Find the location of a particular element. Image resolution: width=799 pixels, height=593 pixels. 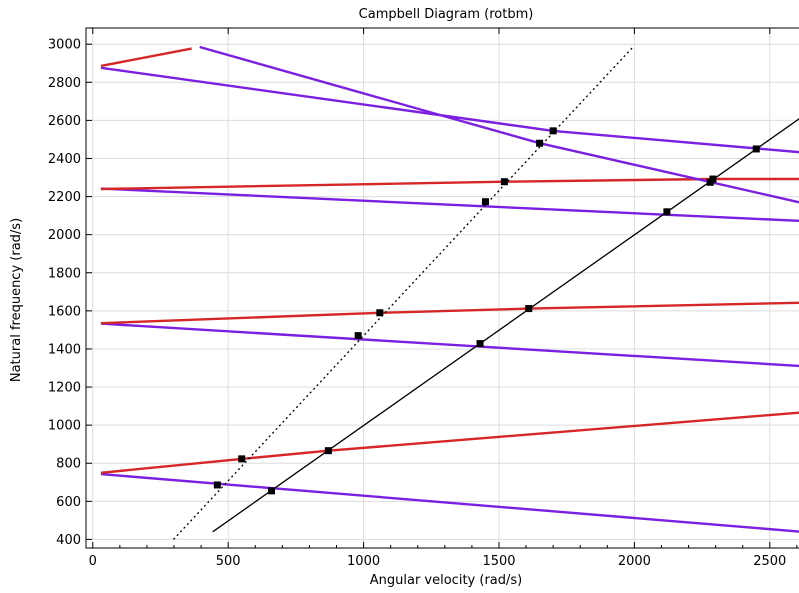

y-tick-label: 2400 is located at coordinates (64, 159).